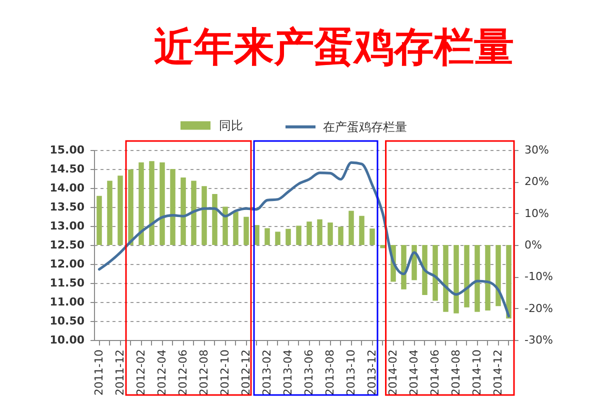 The height and width of the screenshot is (410, 600). Describe the element at coordinates (536, 150) in the screenshot. I see `y2-tick-label: 30%` at that location.